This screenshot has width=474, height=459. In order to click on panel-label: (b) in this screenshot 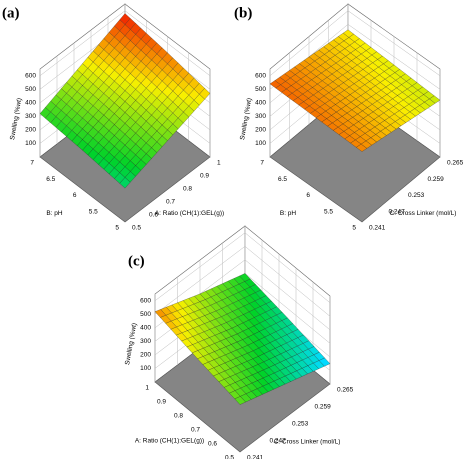, I will do `click(243, 13)`.